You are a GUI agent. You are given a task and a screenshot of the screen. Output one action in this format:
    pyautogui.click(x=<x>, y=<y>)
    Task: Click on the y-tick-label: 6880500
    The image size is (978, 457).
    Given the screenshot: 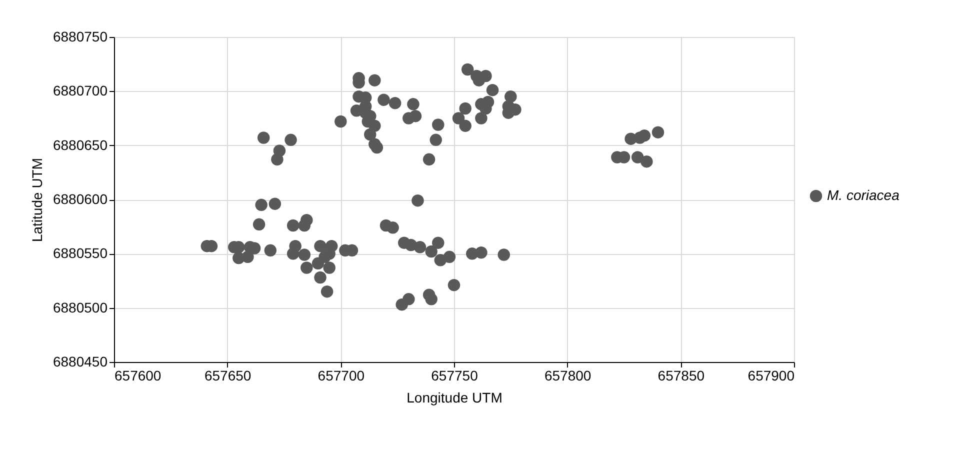 What is the action you would take?
    pyautogui.click(x=80, y=307)
    